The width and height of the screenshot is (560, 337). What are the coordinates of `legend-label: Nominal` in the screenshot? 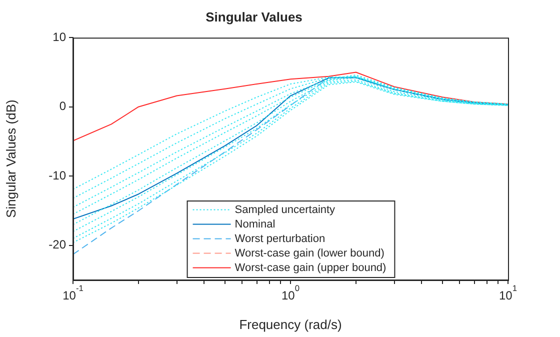 It's located at (255, 224).